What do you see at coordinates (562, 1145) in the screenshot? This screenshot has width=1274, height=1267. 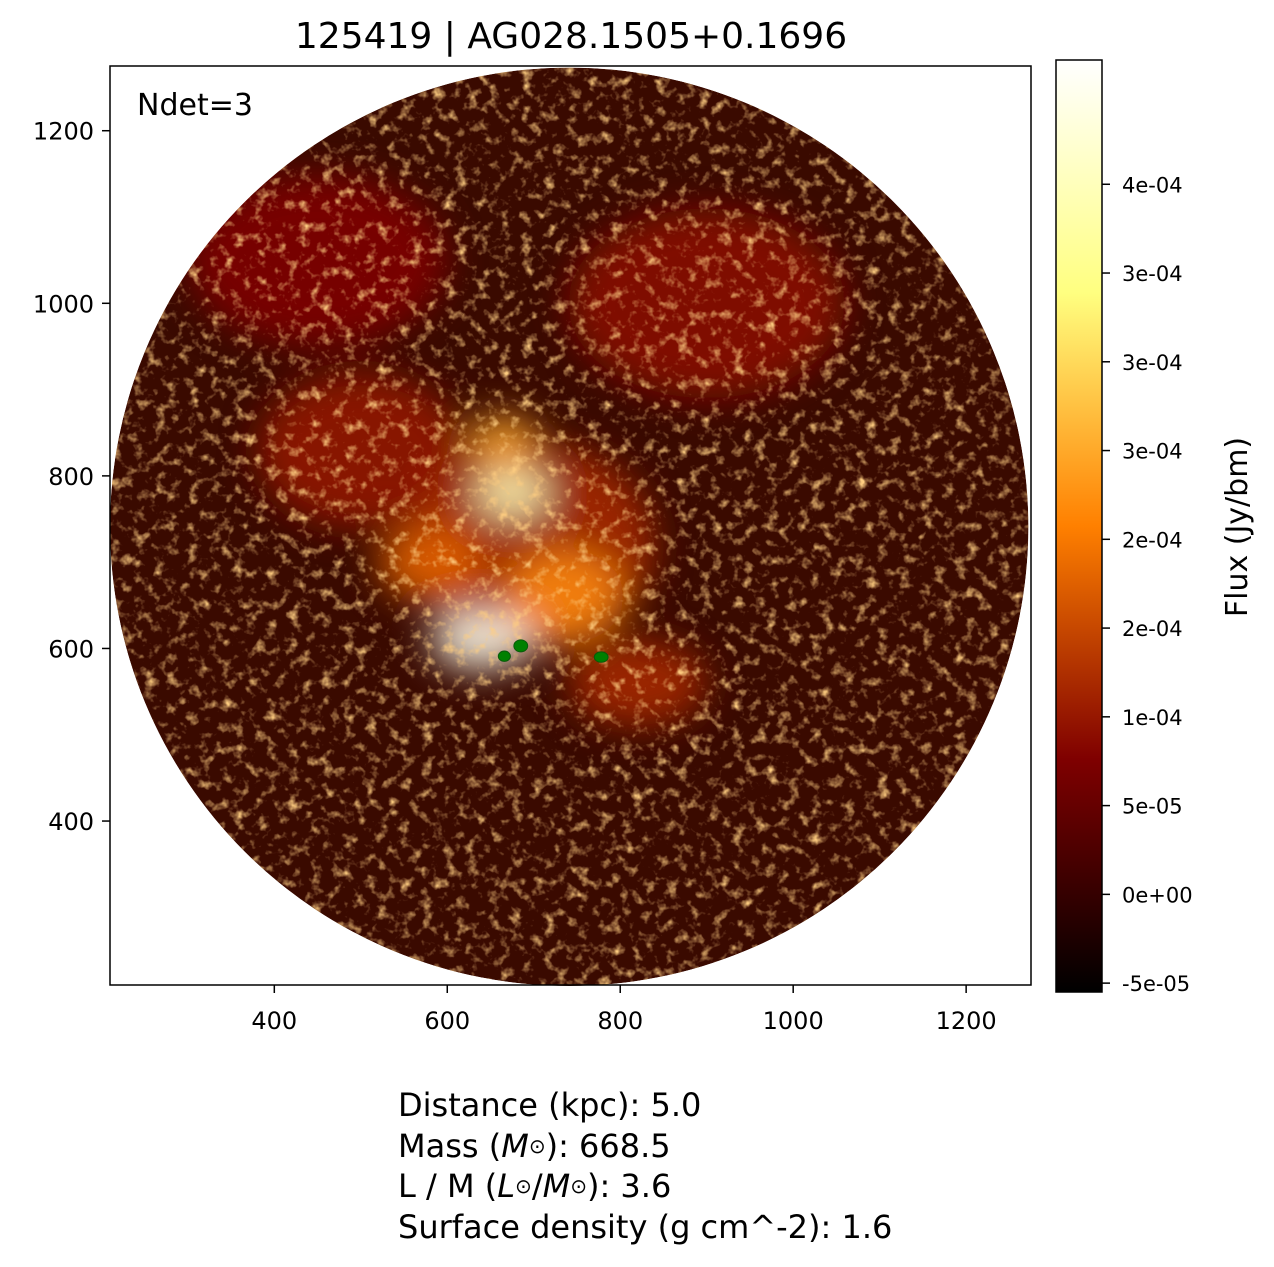 I see `mass-label-suffix: ):` at bounding box center [562, 1145].